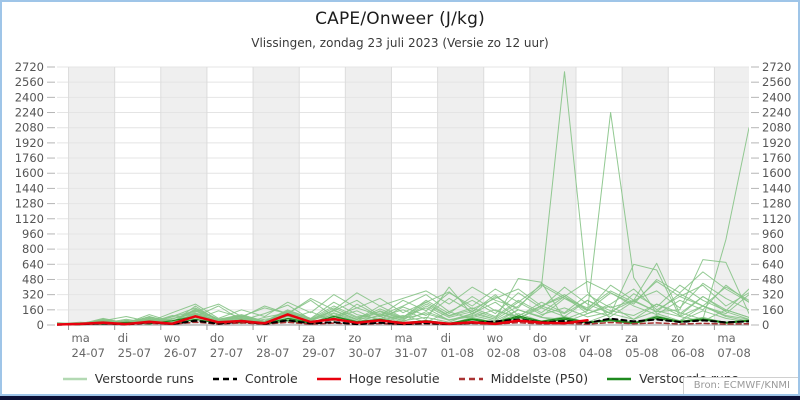 This screenshot has height=400, width=800. What do you see at coordinates (776, 128) in the screenshot?
I see `y-axis-label-right: 2080` at bounding box center [776, 128].